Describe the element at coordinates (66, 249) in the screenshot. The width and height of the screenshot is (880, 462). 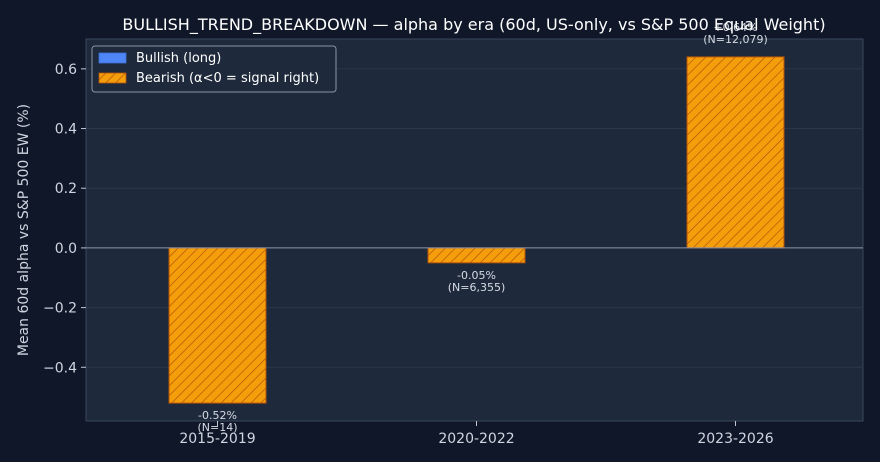
I see `y-tick-label: 0.0` at that location.